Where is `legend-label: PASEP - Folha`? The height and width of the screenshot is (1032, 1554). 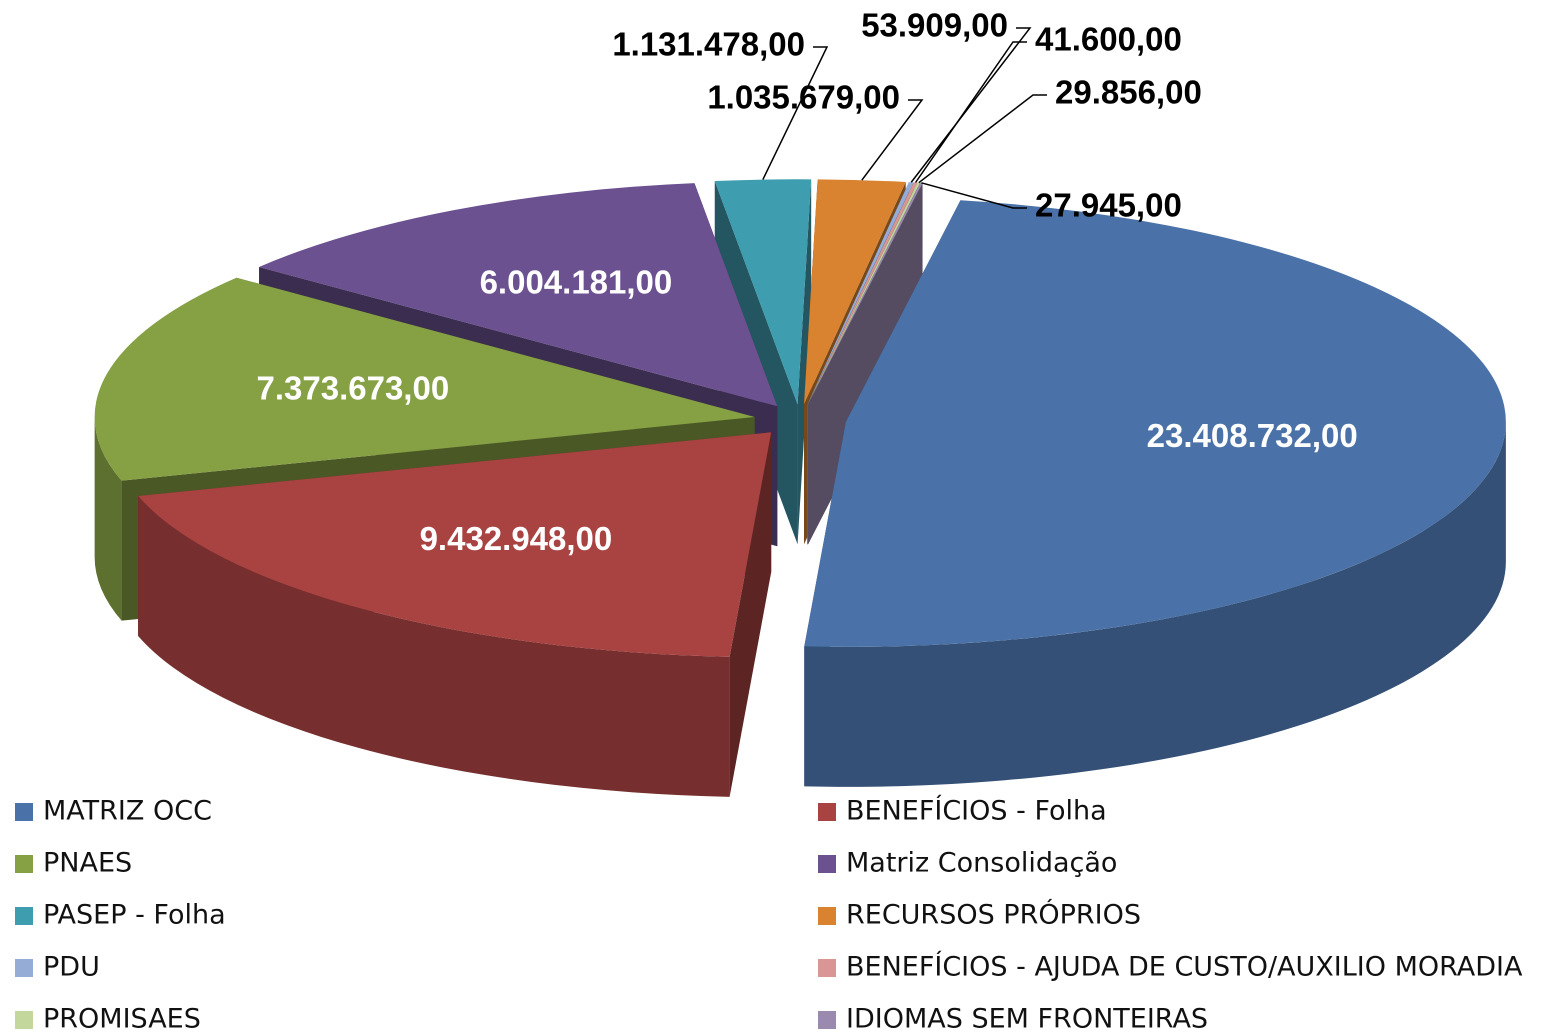 legend-label: PASEP - Folha is located at coordinates (134, 915).